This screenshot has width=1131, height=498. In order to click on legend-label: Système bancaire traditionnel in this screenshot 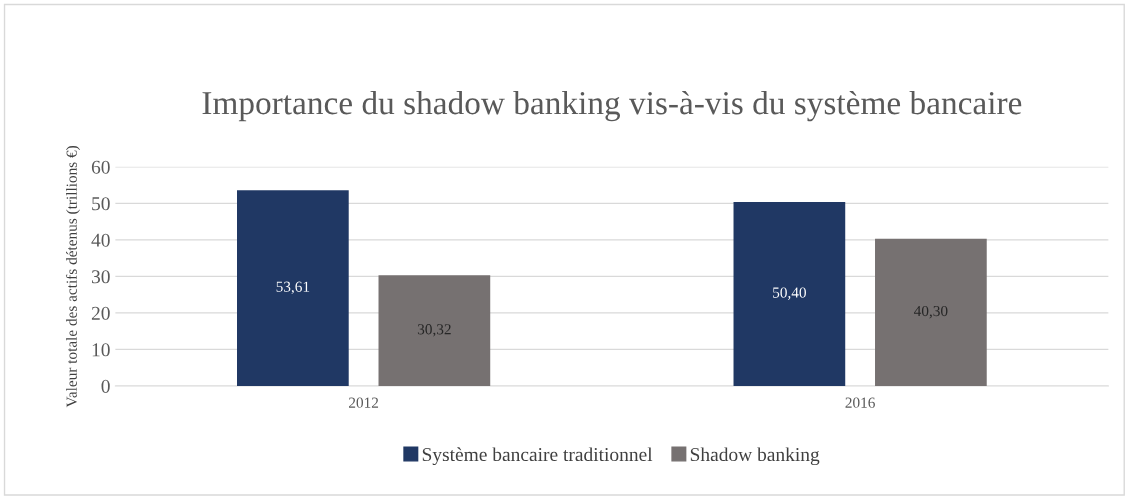, I will do `click(537, 456)`.